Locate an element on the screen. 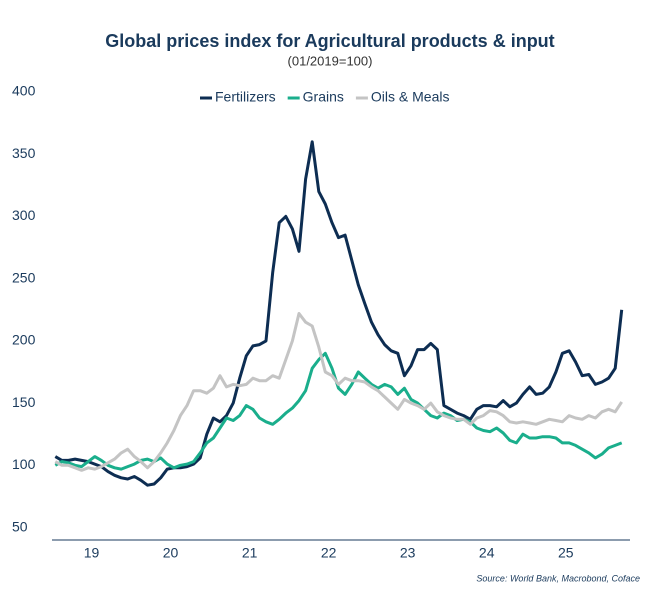  chart-subtitle: (01/2019=100) is located at coordinates (330, 60).